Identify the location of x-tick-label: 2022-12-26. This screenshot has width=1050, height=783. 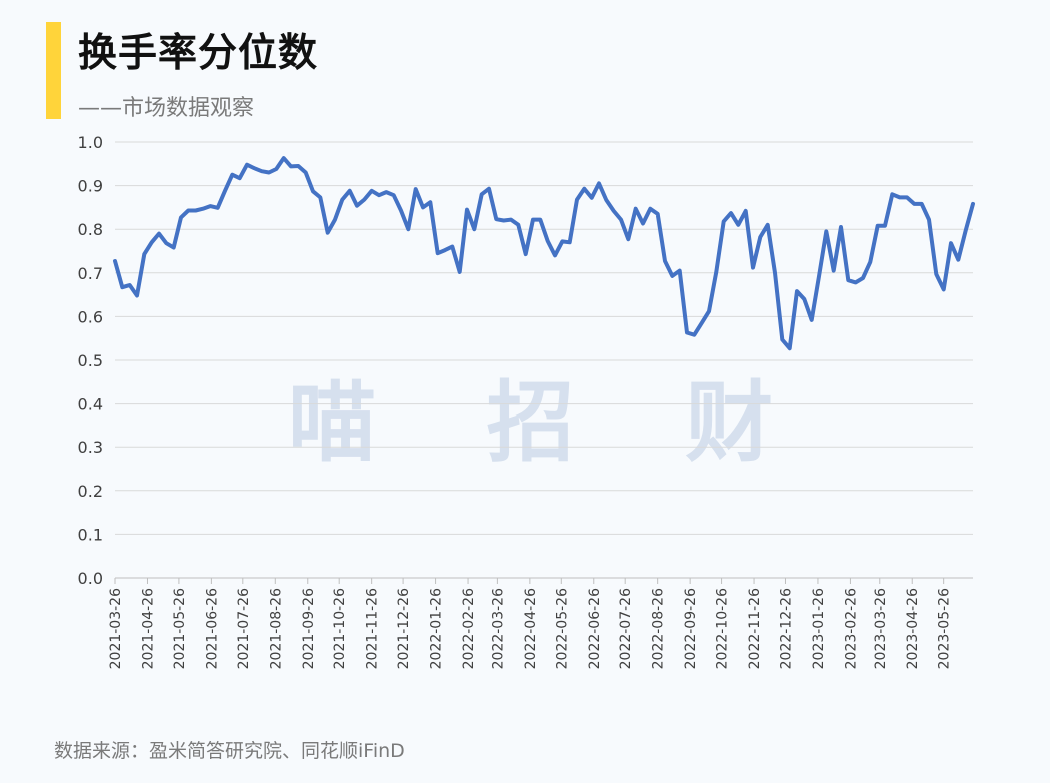
(786, 628).